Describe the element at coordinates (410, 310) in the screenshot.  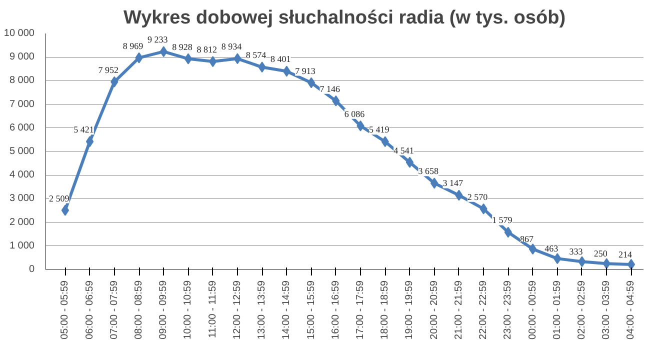
I see `x-tick-label: 19:00 - 19:59` at that location.